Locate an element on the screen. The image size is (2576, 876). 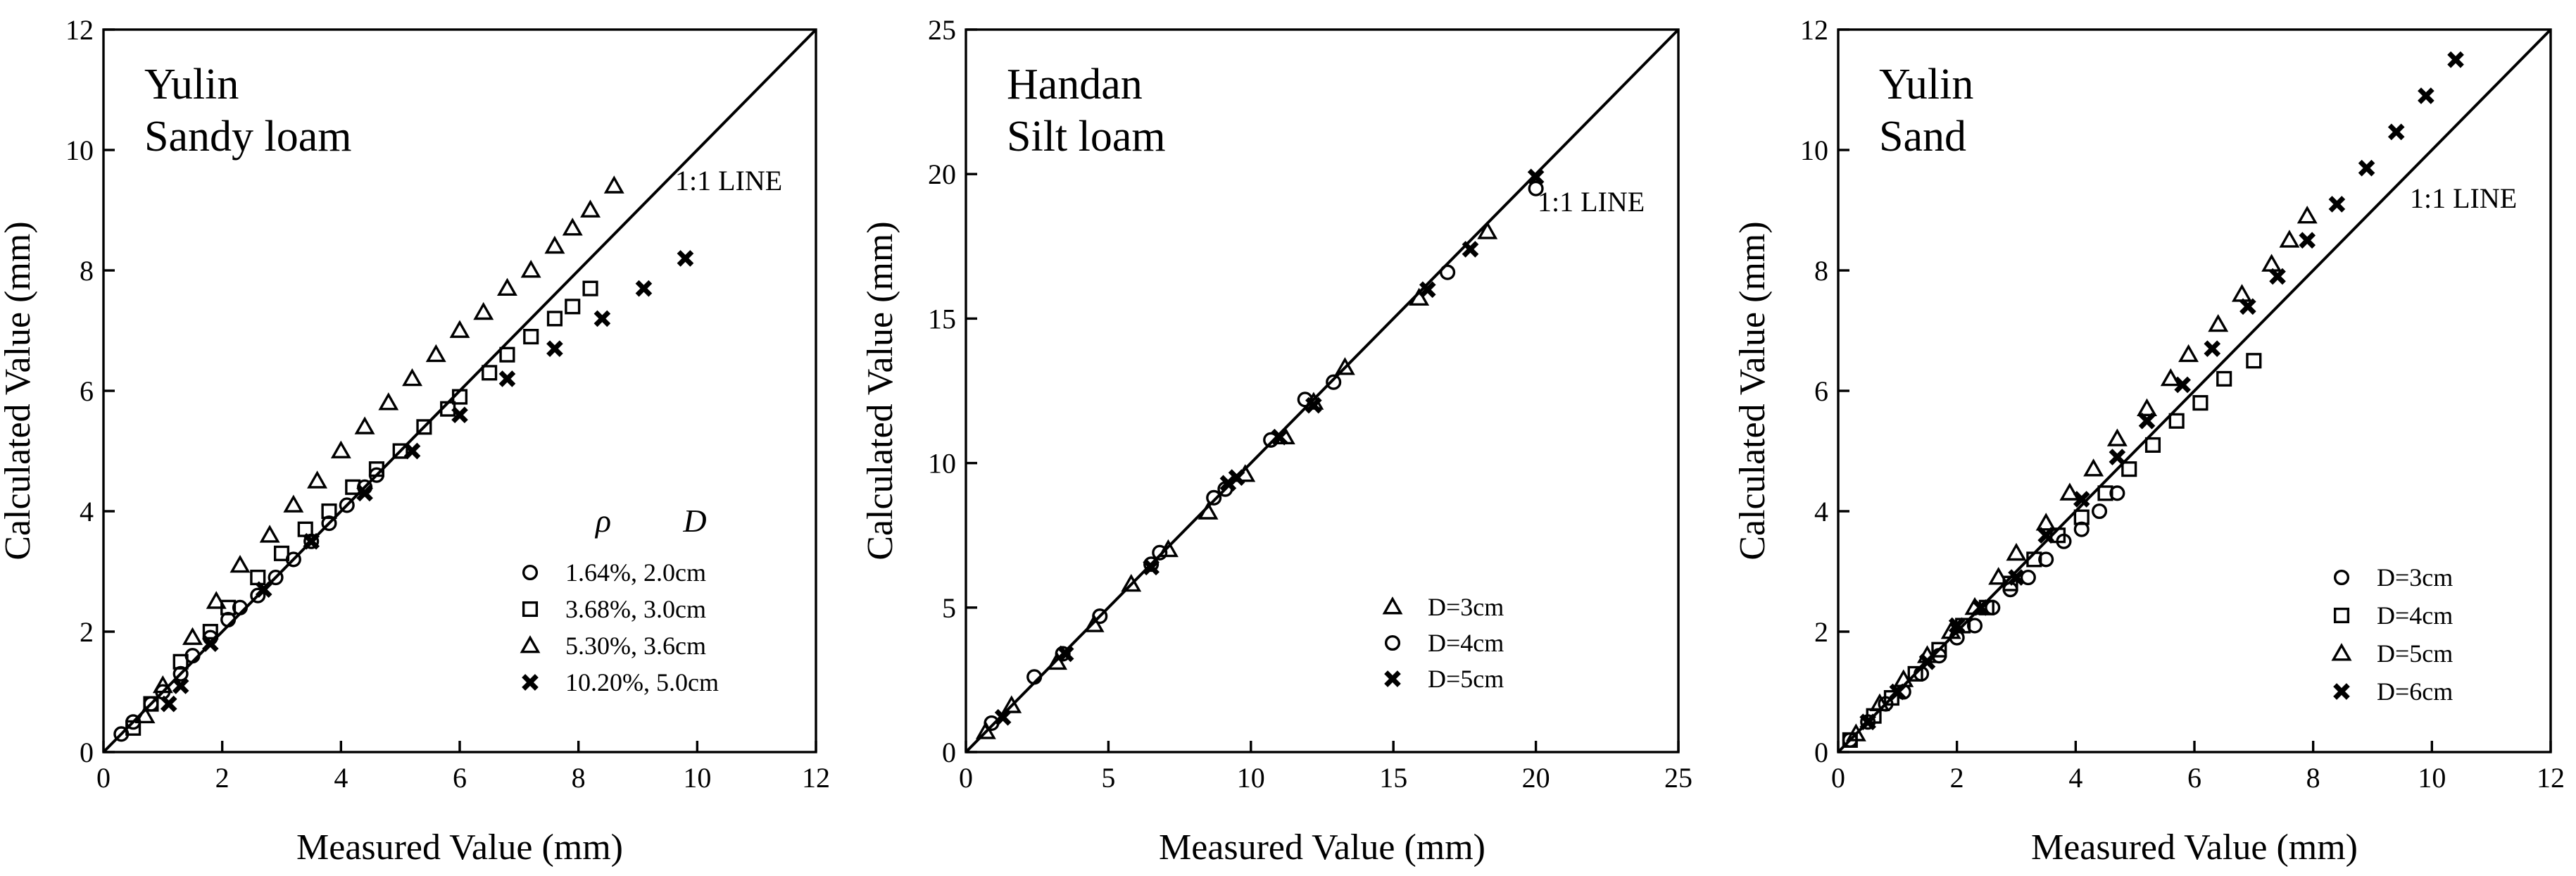
legend-label: 1.64%, 2.0cm is located at coordinates (635, 572).